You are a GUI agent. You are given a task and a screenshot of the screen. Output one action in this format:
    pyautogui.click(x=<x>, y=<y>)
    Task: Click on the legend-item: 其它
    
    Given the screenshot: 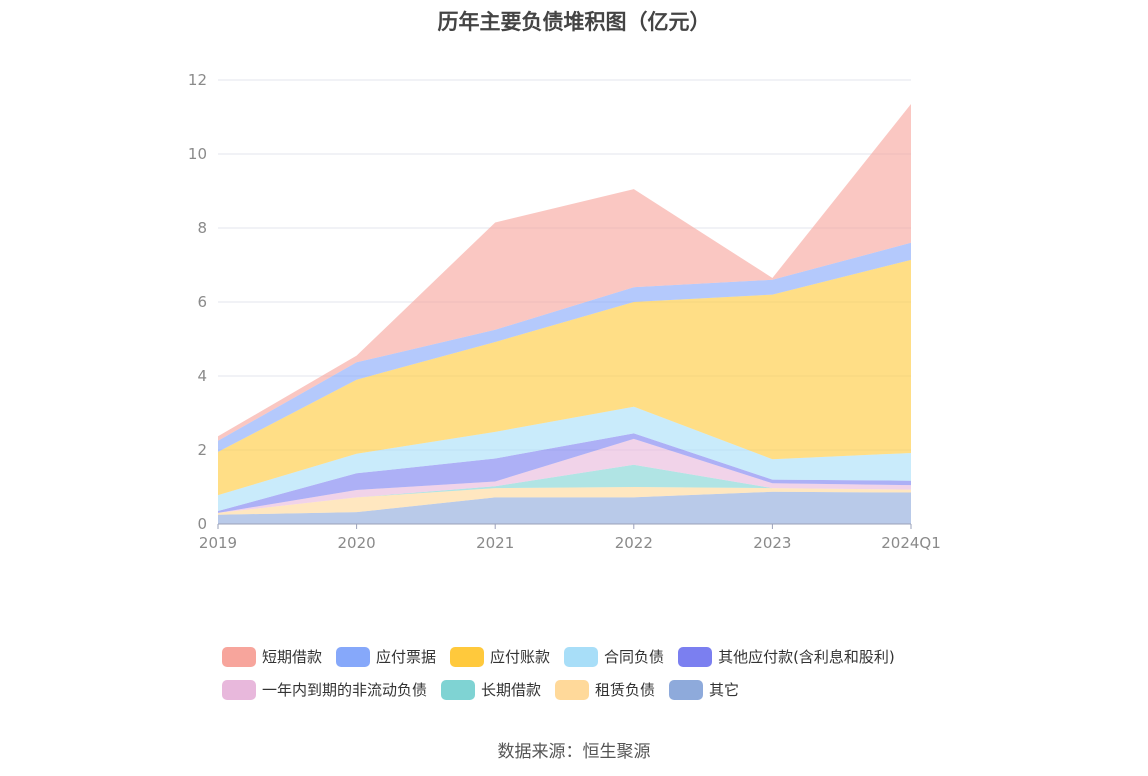 What is the action you would take?
    pyautogui.click(x=704, y=689)
    